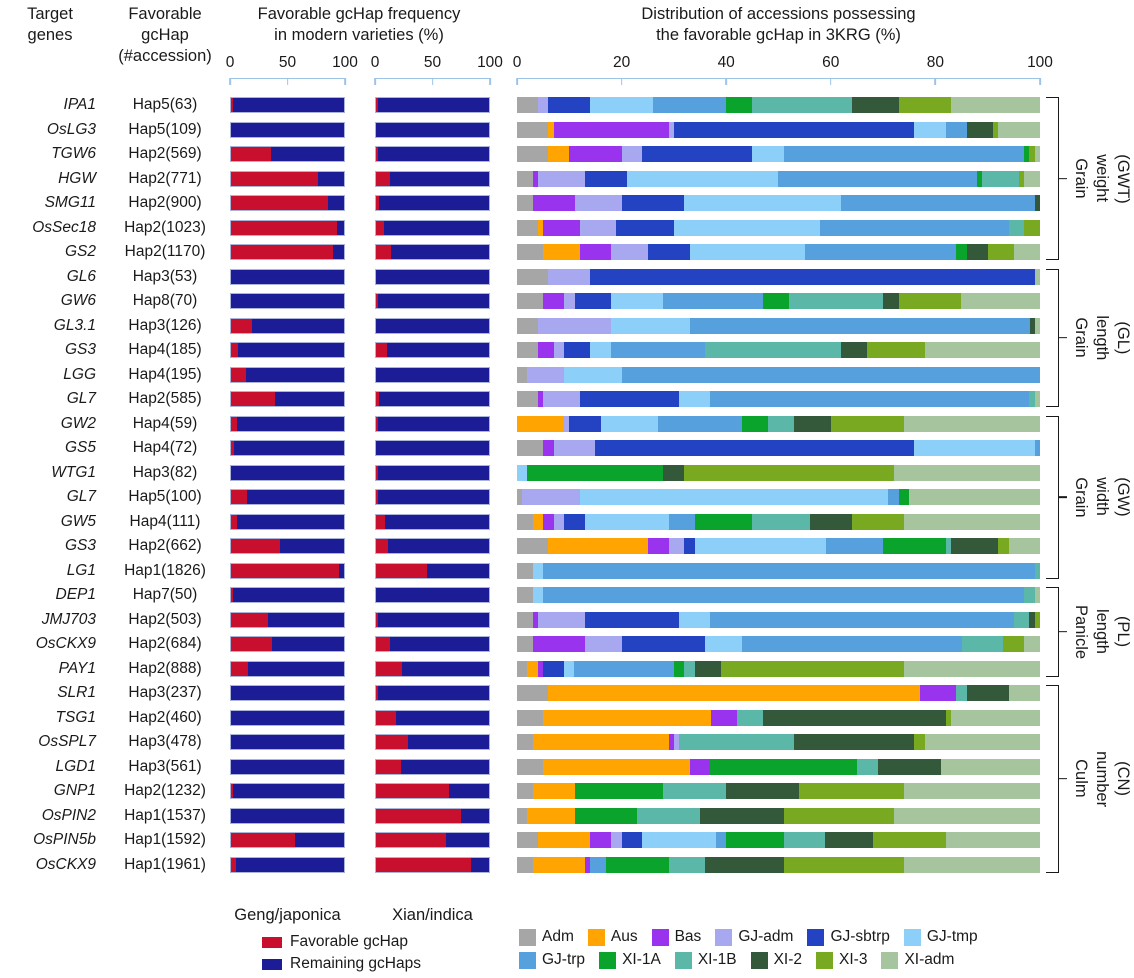 Image resolution: width=1134 pixels, height=978 pixels. Describe the element at coordinates (567, 472) in the screenshot. I see `table-row: WTG1 Hap3(82)` at that location.